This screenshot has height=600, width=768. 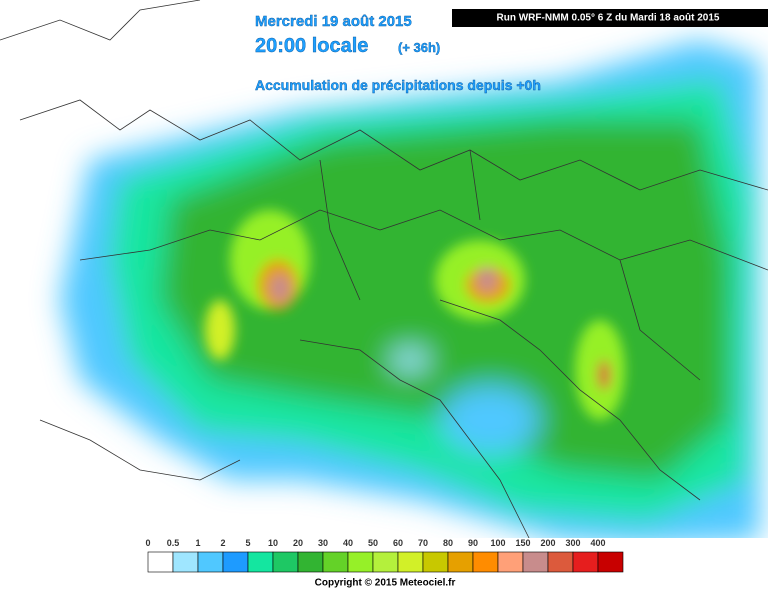 What do you see at coordinates (473, 543) in the screenshot?
I see `legend-label: 90` at bounding box center [473, 543].